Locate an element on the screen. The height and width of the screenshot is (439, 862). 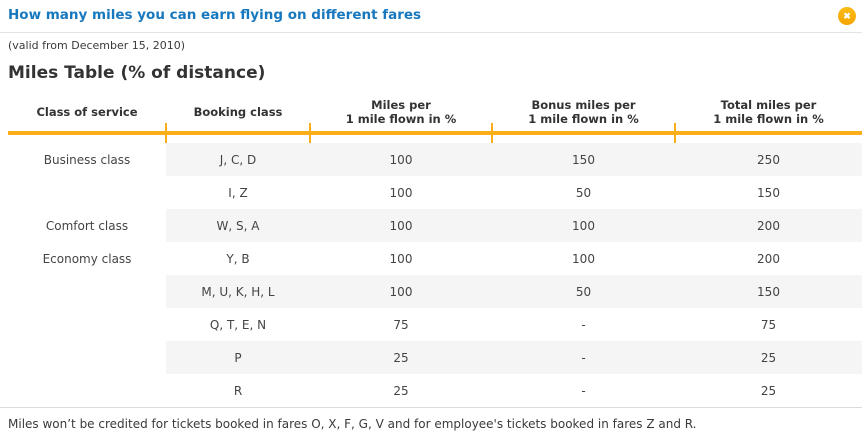
column-header-miles: Miles per 1 mile flown in % is located at coordinates (401, 112).